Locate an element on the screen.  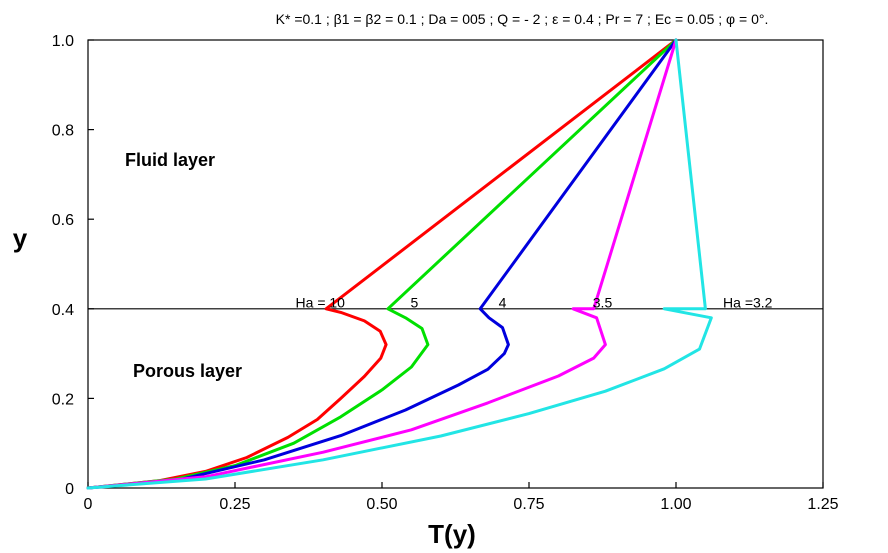
x-tick-label: 1.25 is located at coordinates (822, 504).